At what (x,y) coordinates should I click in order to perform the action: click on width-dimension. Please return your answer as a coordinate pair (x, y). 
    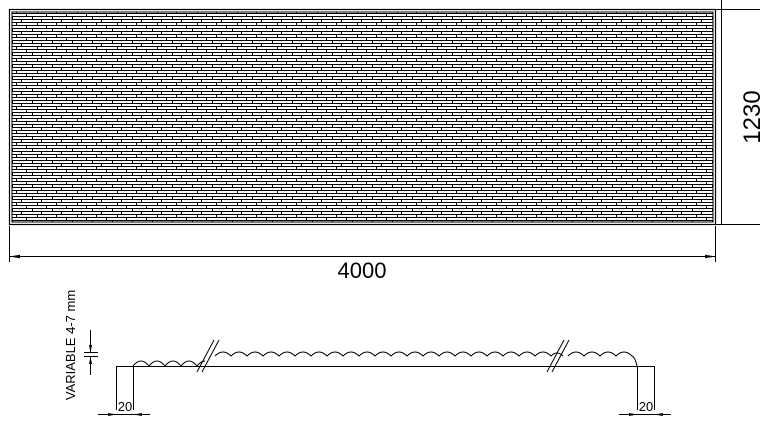
    Looking at the image, I should click on (362, 244).